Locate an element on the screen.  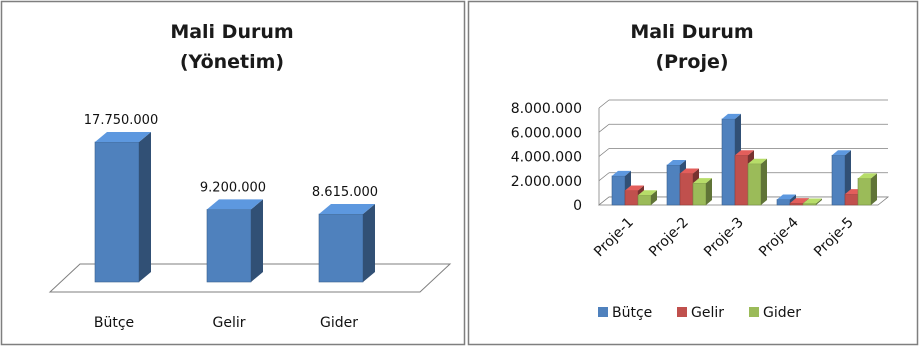
y-tick-4: 8.000.000 is located at coordinates (546, 109).